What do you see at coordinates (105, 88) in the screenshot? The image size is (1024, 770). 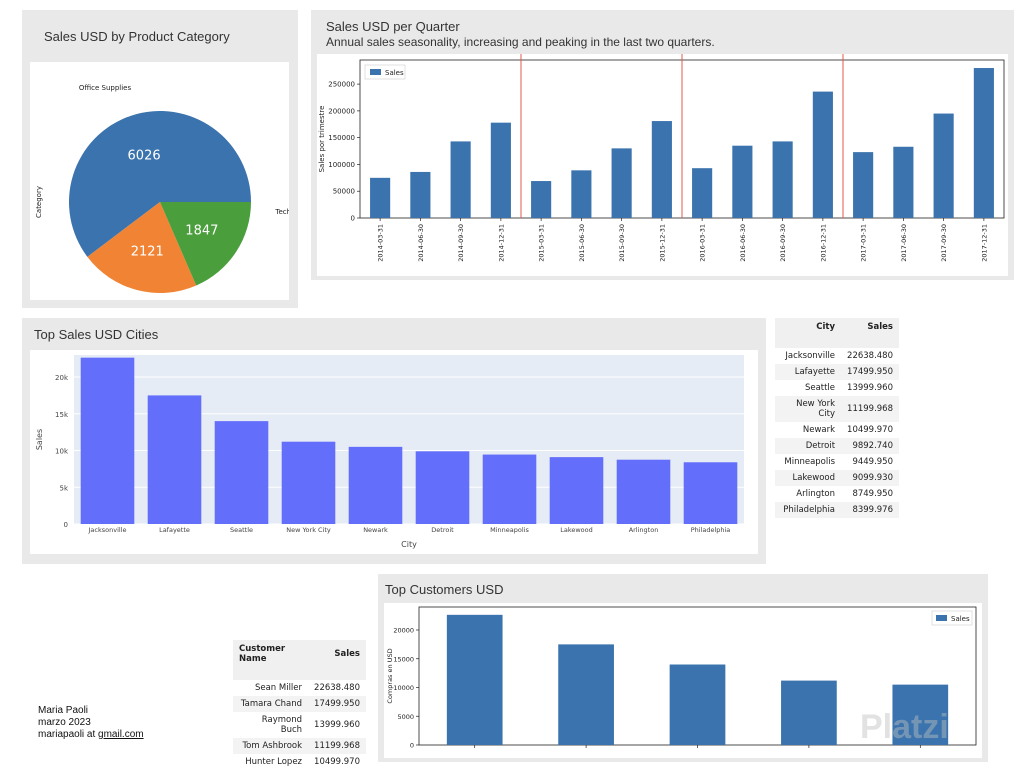 I see `pie-slice-label: Office Supplies` at bounding box center [105, 88].